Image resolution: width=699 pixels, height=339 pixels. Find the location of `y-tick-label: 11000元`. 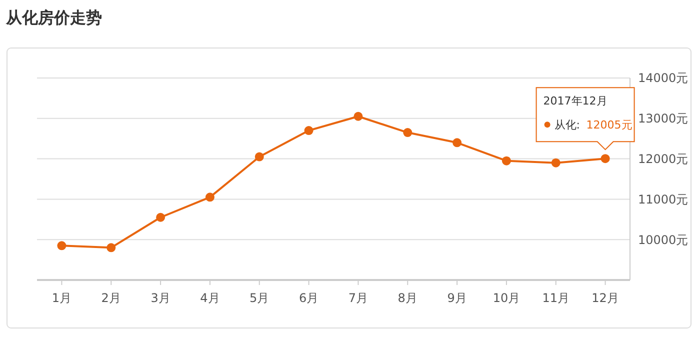

y-tick-label: 11000元 is located at coordinates (663, 199).